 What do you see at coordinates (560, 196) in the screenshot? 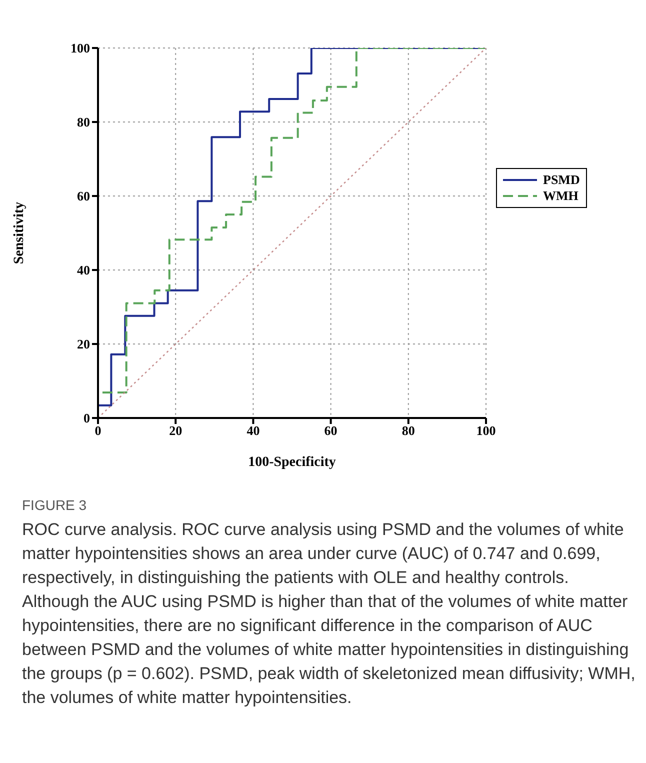
I see `legend-label: WMH` at bounding box center [560, 196].